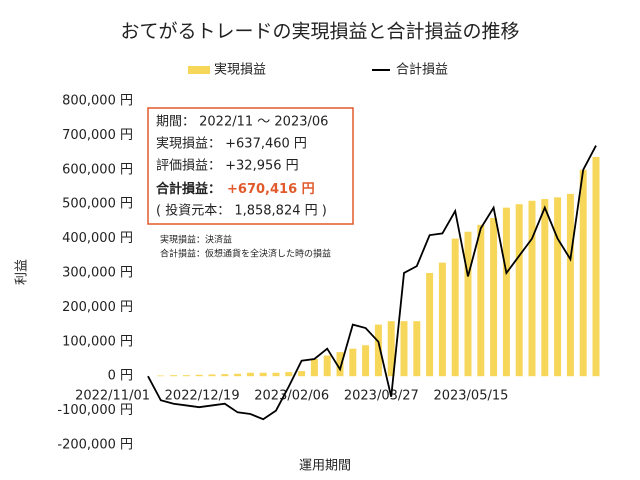 This screenshot has width=640, height=480. What do you see at coordinates (271, 189) in the screenshot?
I see `info-total-value: +670,416 円` at bounding box center [271, 189].